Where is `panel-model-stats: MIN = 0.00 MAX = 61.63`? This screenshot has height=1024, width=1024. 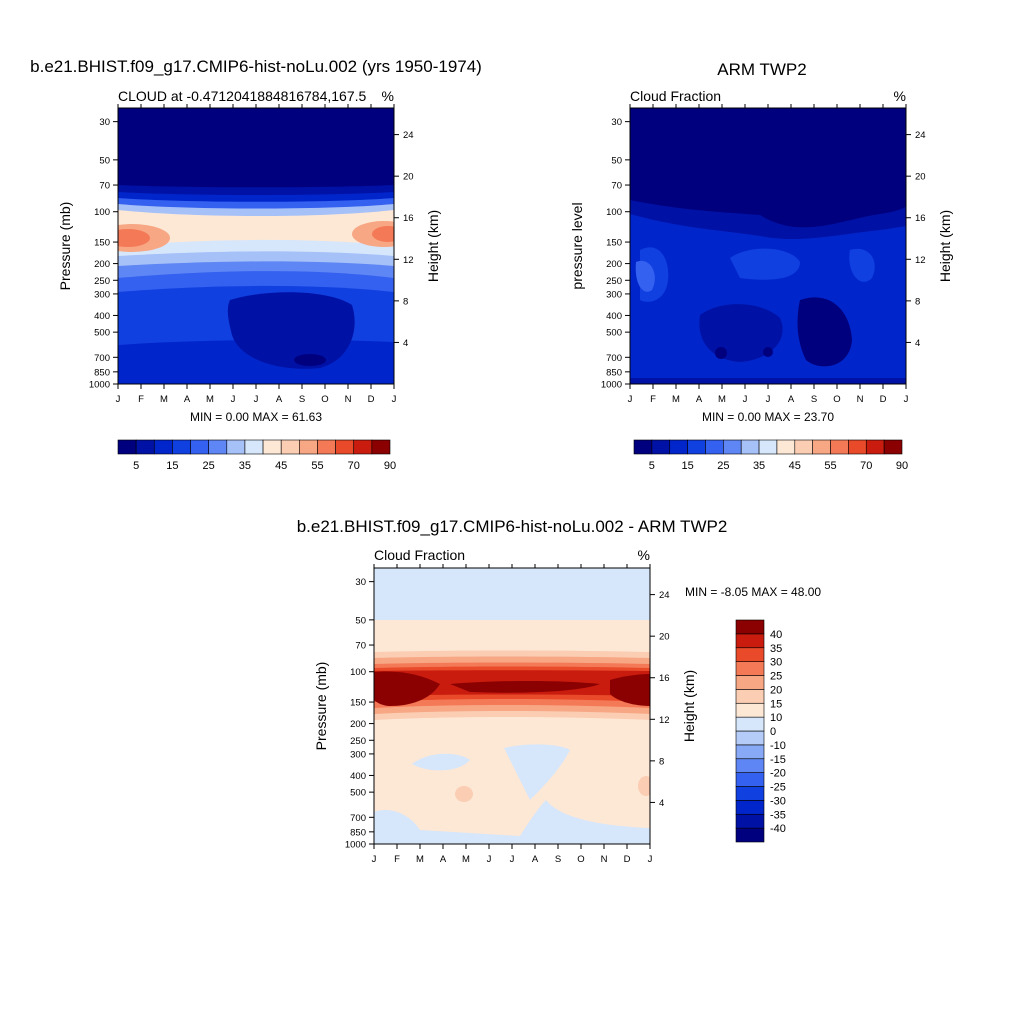
panel-model-stats: MIN = 0.00 MAX = 61.63 is located at coordinates (256, 417).